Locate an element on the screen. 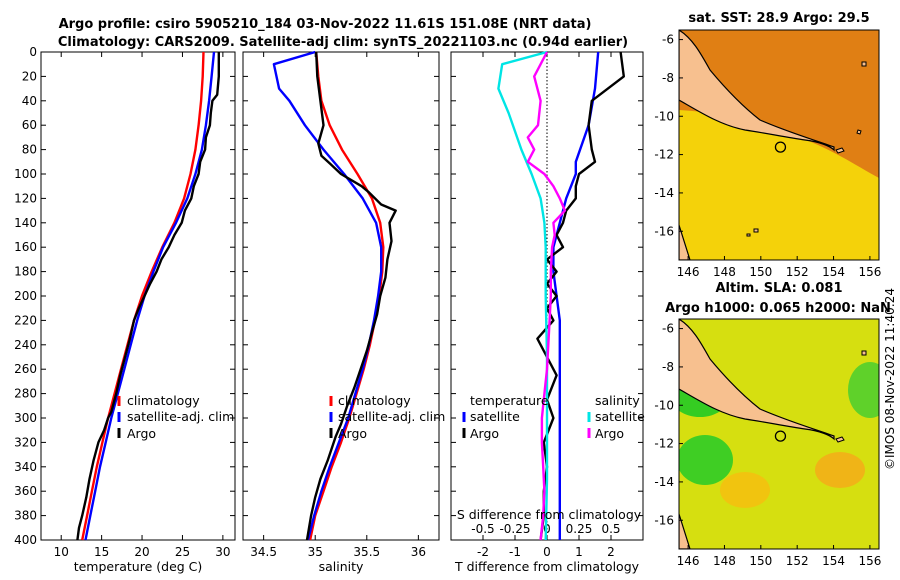  difference-xtick-label: 0 is located at coordinates (547, 552).